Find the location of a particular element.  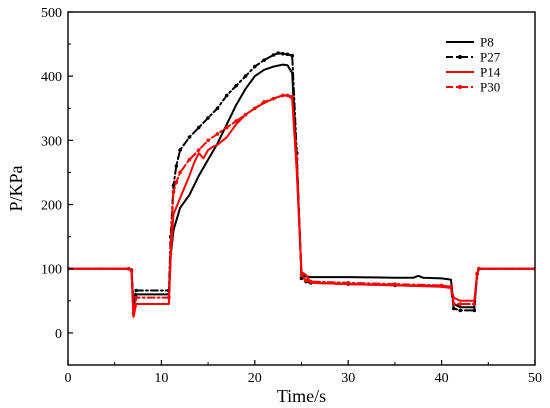

legend-marker-p30 is located at coordinates (460, 87).